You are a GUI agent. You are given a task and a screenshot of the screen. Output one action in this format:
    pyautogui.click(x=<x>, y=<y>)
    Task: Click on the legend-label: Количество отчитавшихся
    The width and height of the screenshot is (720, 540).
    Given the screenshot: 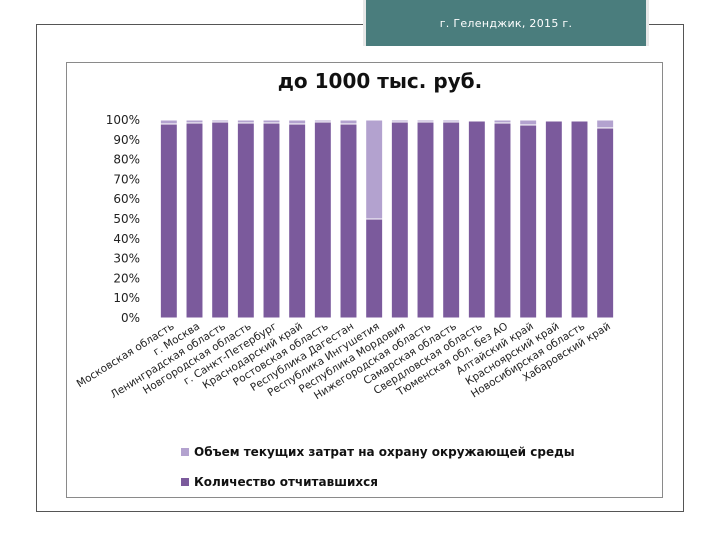 What is the action you would take?
    pyautogui.click(x=286, y=482)
    